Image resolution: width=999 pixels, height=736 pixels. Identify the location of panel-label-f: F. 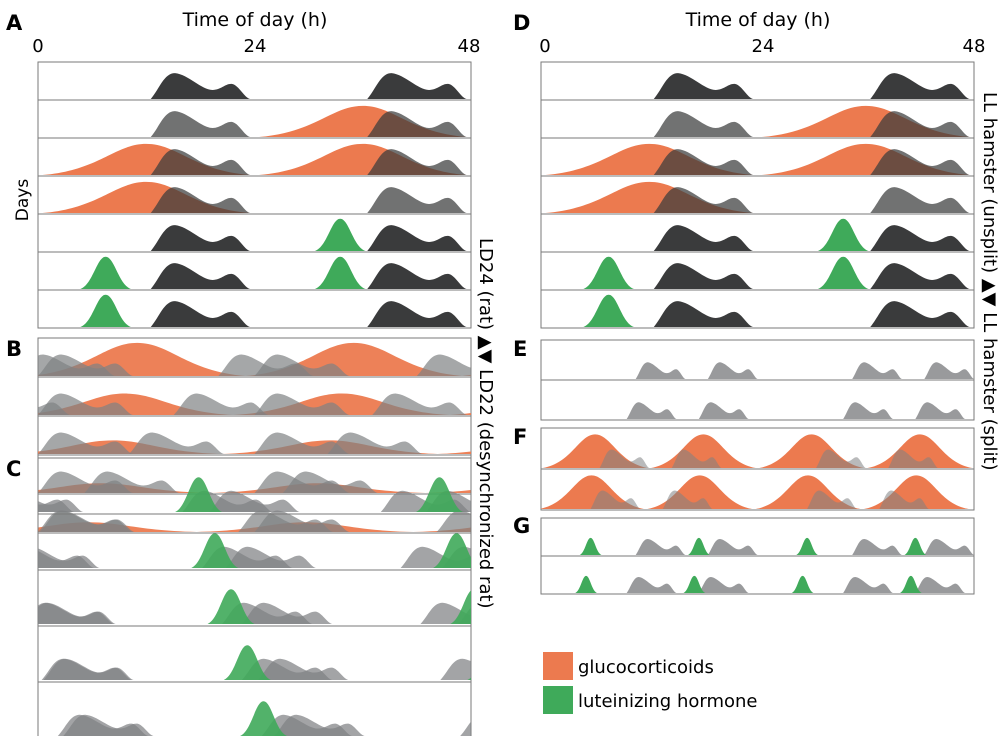
(520, 437).